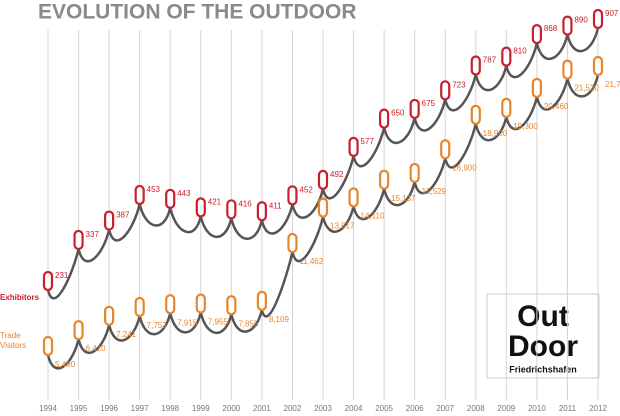  Describe the element at coordinates (262, 408) in the screenshot. I see `x-tick-label: 2001` at that location.